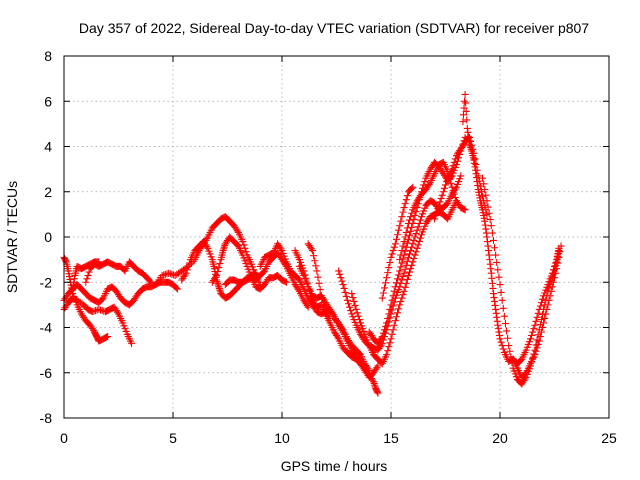 This screenshot has width=640, height=480. Describe the element at coordinates (48, 101) in the screenshot. I see `y-tick-label: 6` at that location.